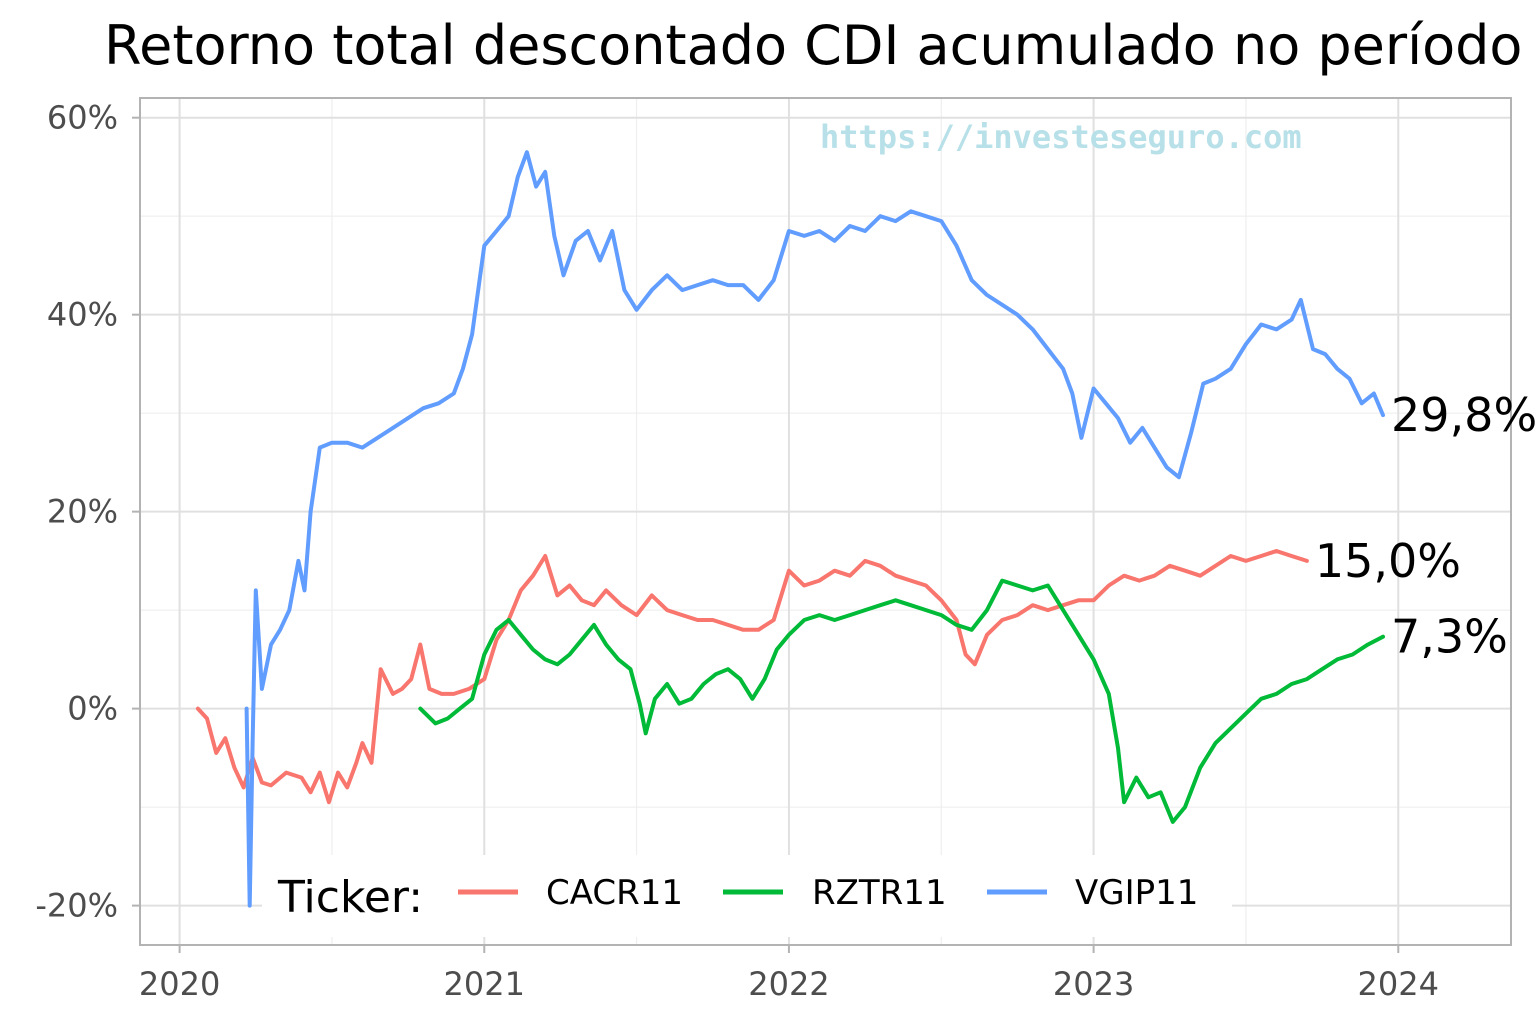  What do you see at coordinates (1093, 984) in the screenshot?
I see `x-tick-label: 2023` at bounding box center [1093, 984].